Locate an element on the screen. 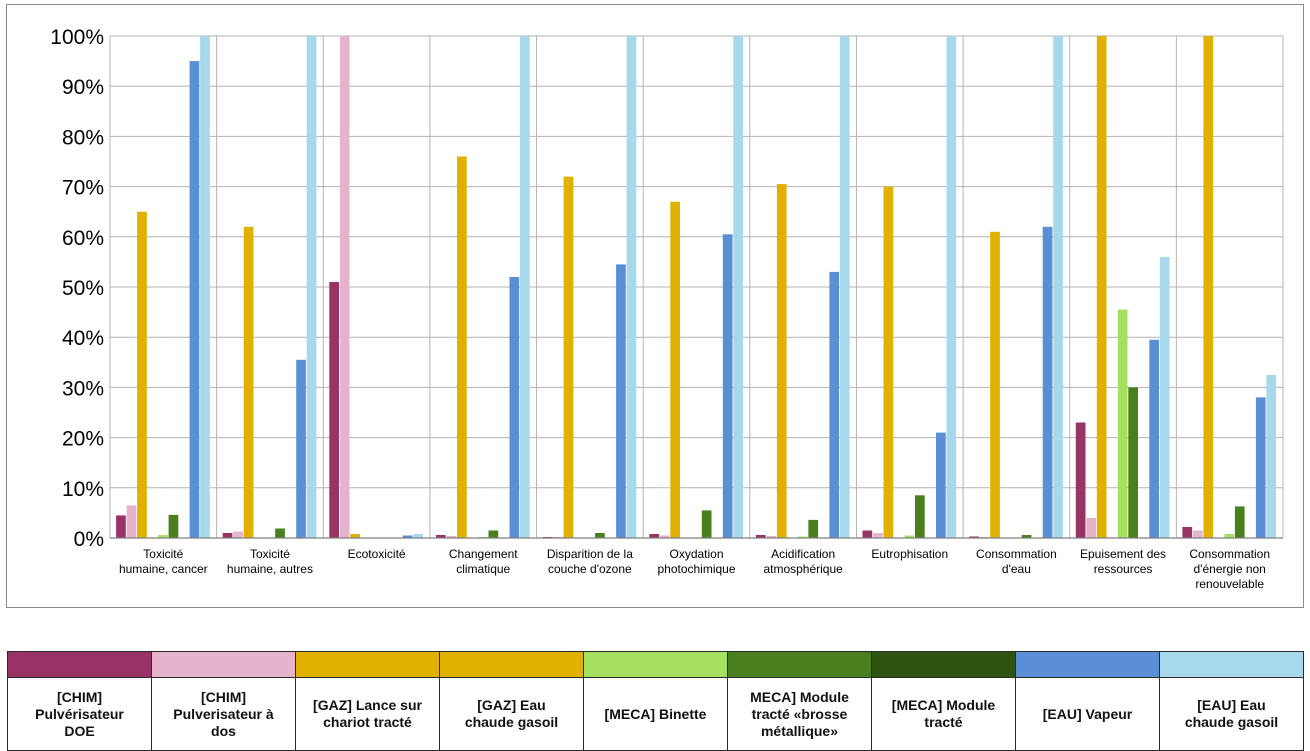 Image resolution: width=1310 pixels, height=751 pixels. bar-s7-c4 is located at coordinates (621, 401).